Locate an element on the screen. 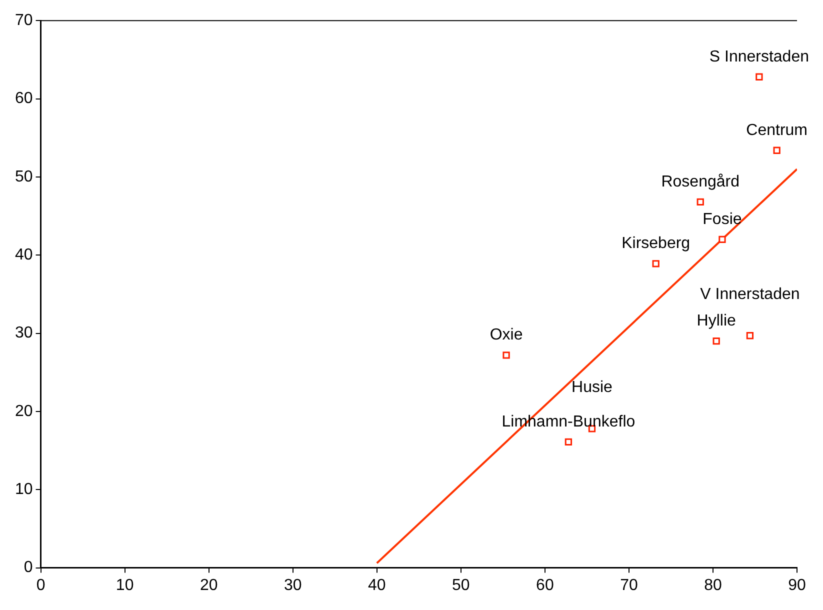 This screenshot has width=823, height=610. annotation: Fosie is located at coordinates (722, 219).